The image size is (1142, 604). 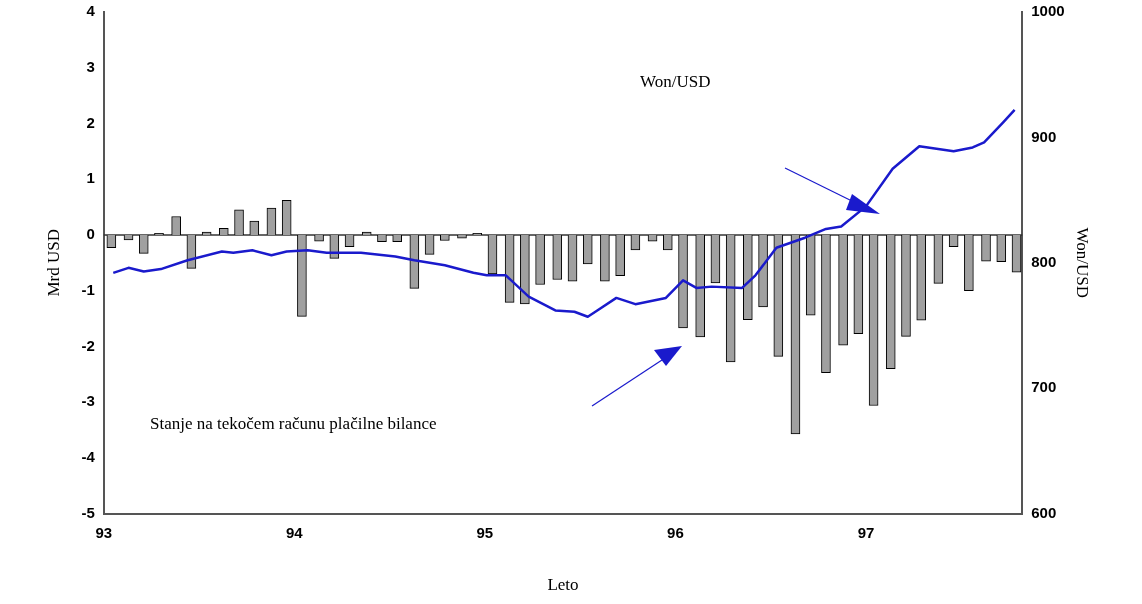 I want to click on x-tick-label: 93, so click(x=104, y=532).